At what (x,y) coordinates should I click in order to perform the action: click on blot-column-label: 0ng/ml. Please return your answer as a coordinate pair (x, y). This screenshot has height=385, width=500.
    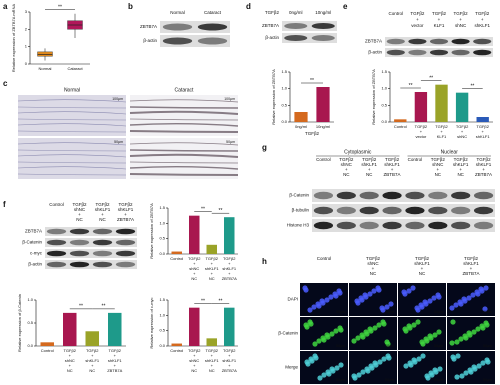
    Looking at the image, I should click on (296, 12).